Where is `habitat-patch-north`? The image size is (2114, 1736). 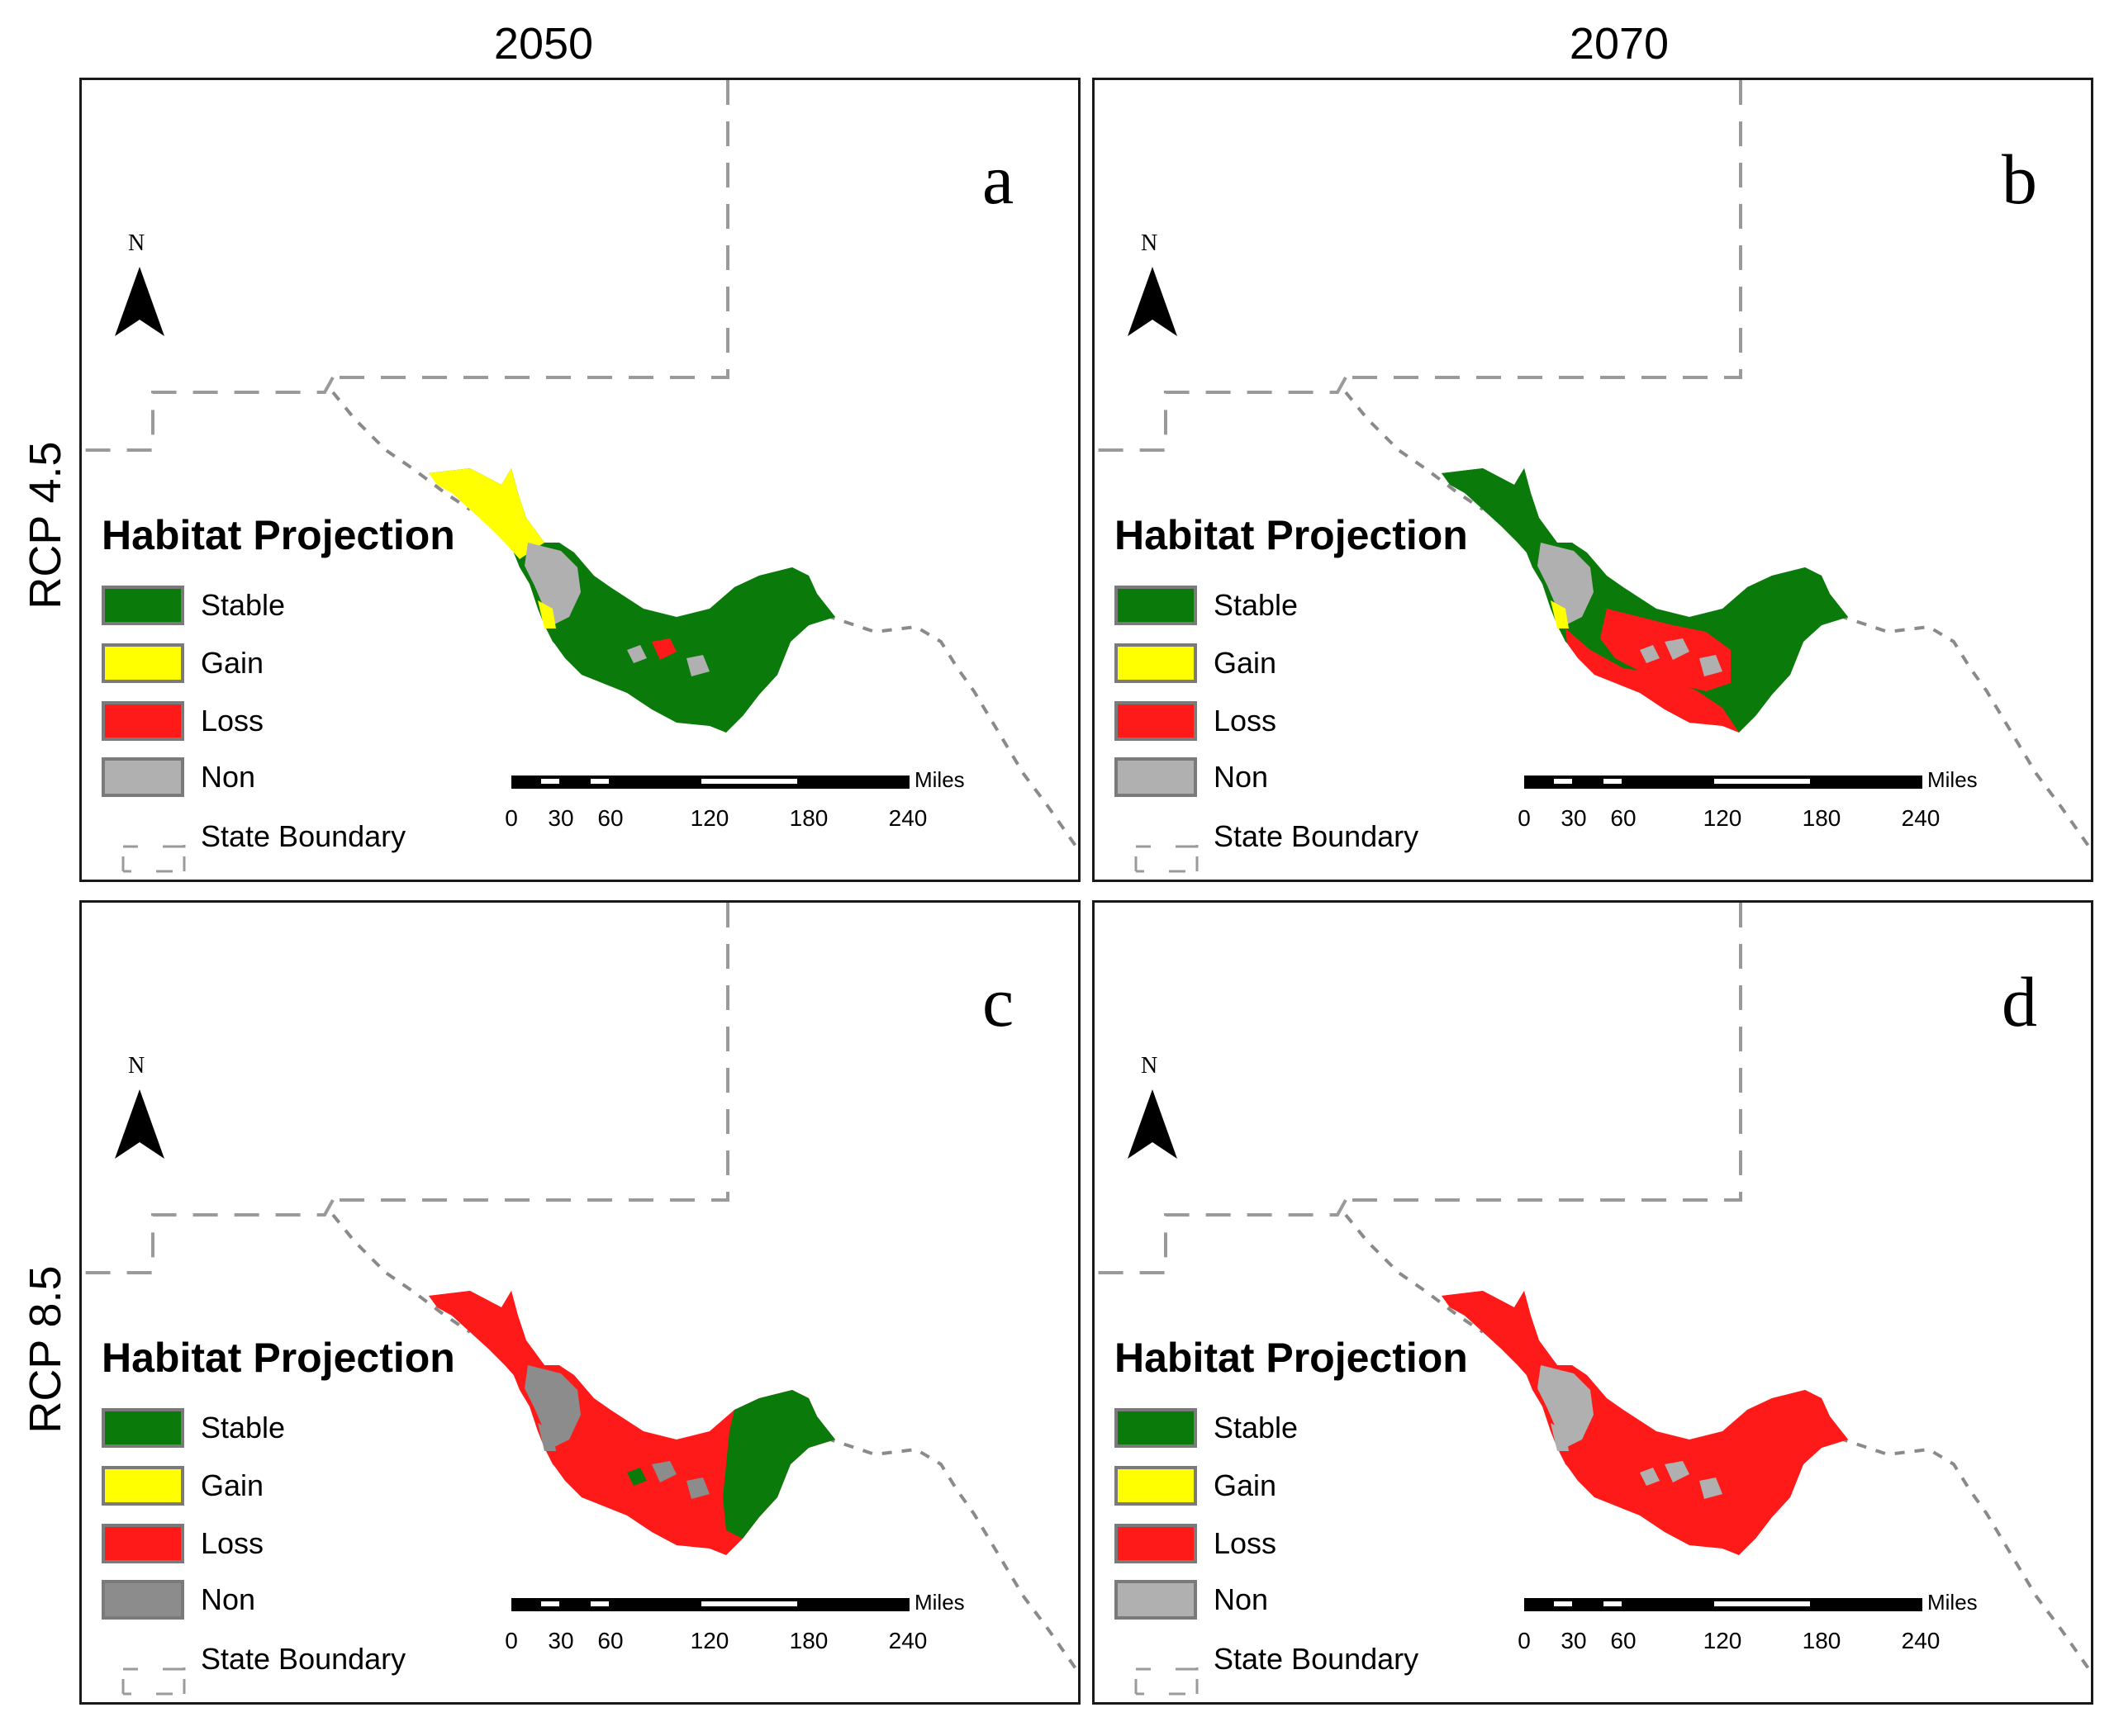
habitat-patch-north is located at coordinates (1499, 513).